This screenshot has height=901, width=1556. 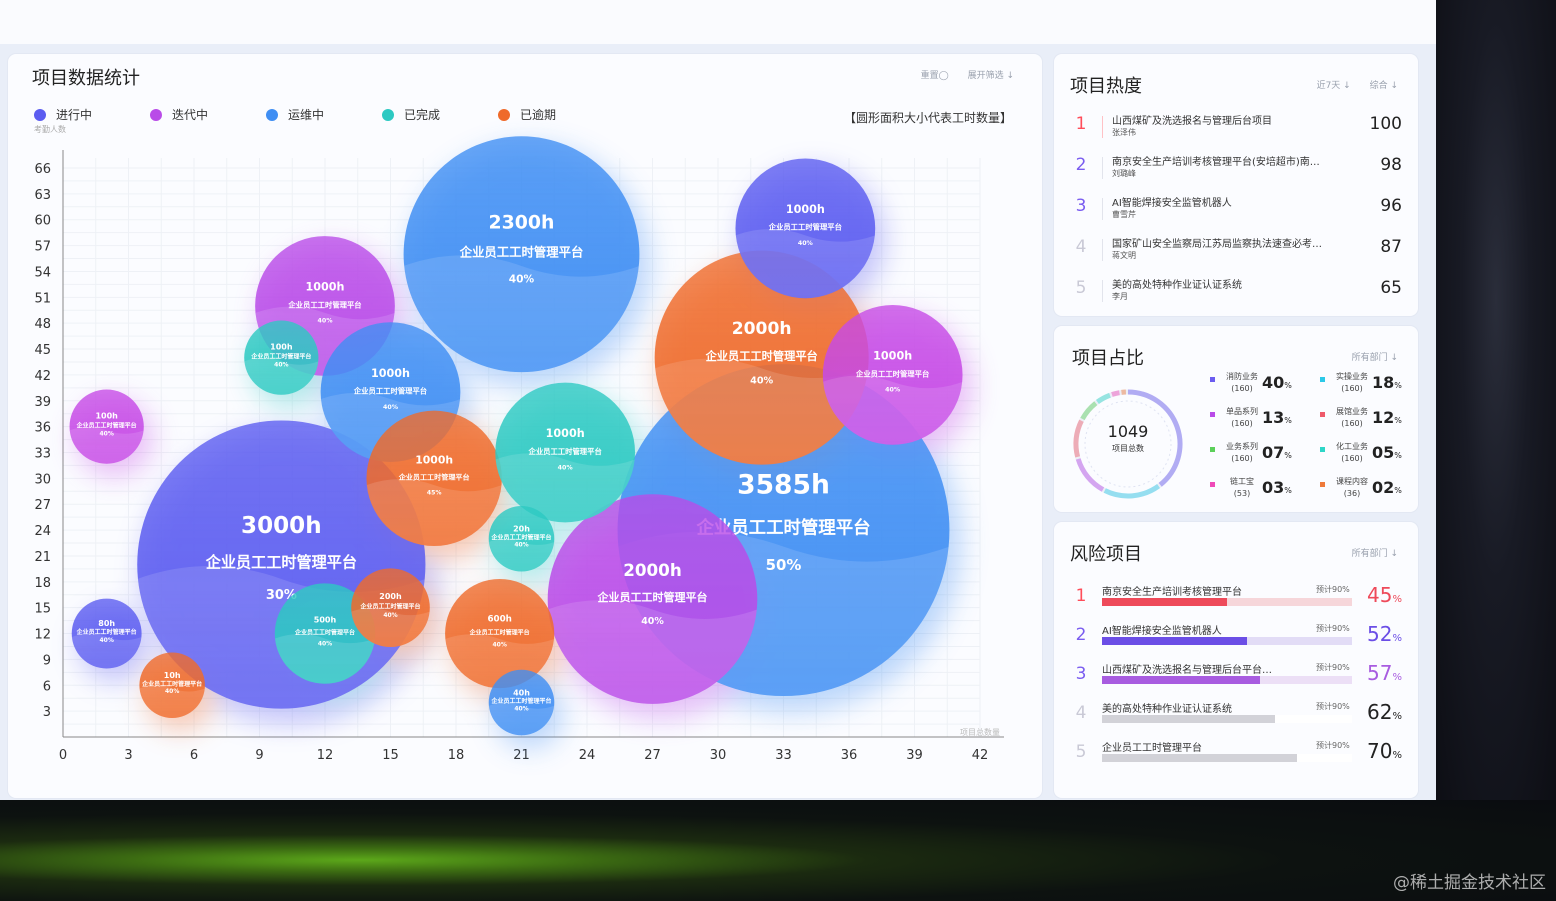 I want to click on risk-target: 预计90%, so click(x=1333, y=706).